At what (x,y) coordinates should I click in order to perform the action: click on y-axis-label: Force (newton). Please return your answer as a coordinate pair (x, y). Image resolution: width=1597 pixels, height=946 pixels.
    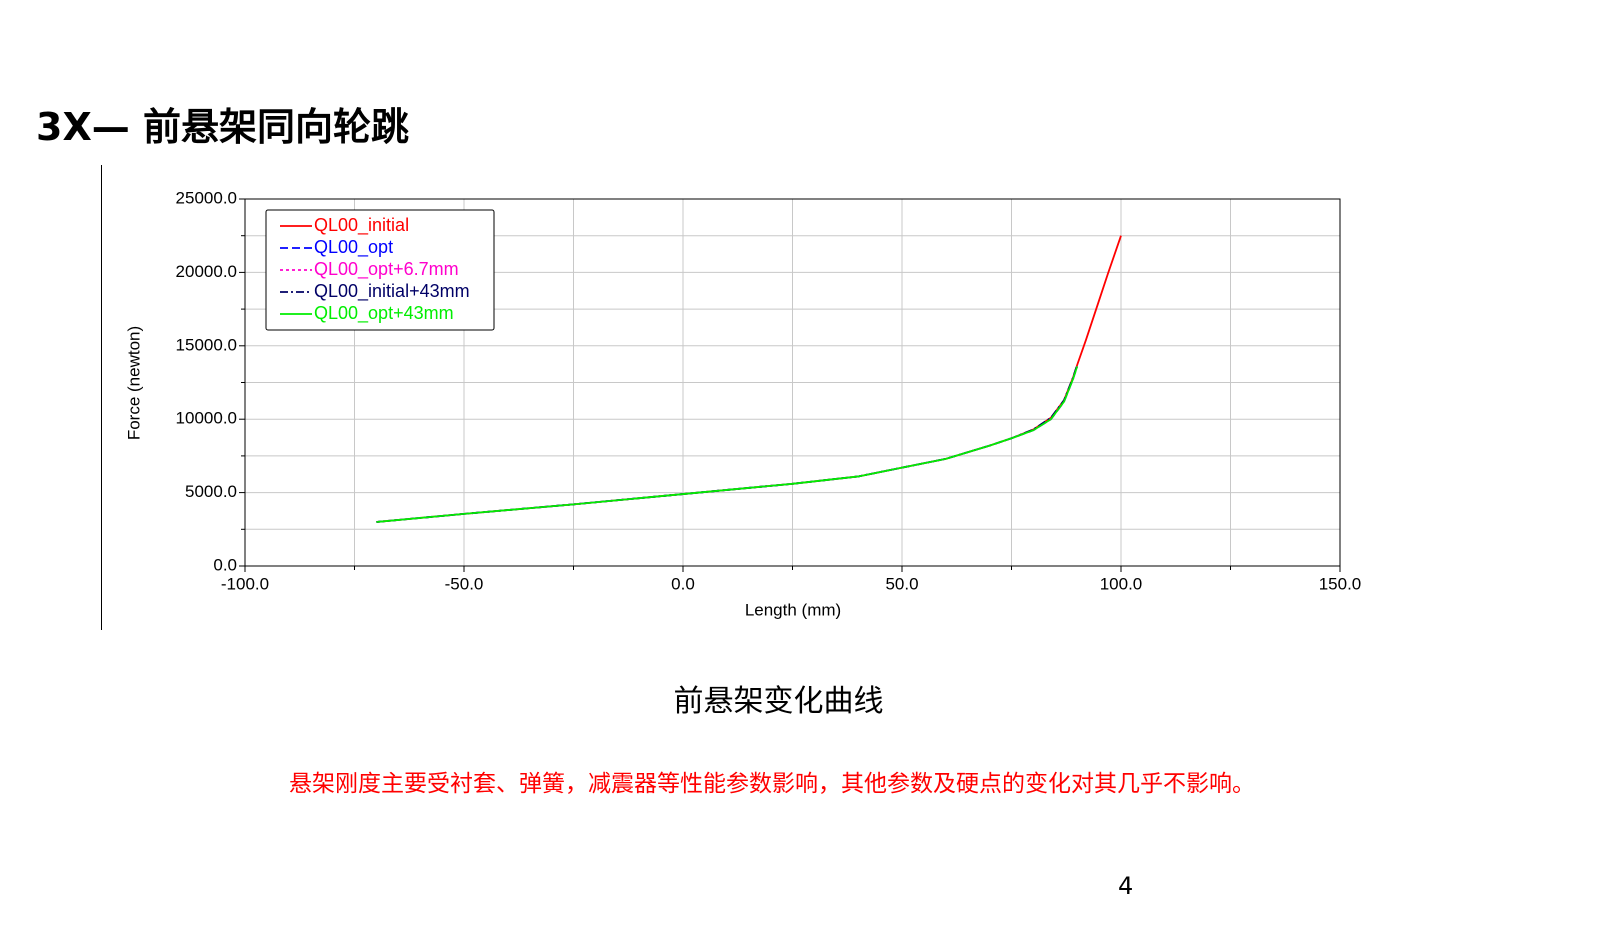
    Looking at the image, I should click on (133, 383).